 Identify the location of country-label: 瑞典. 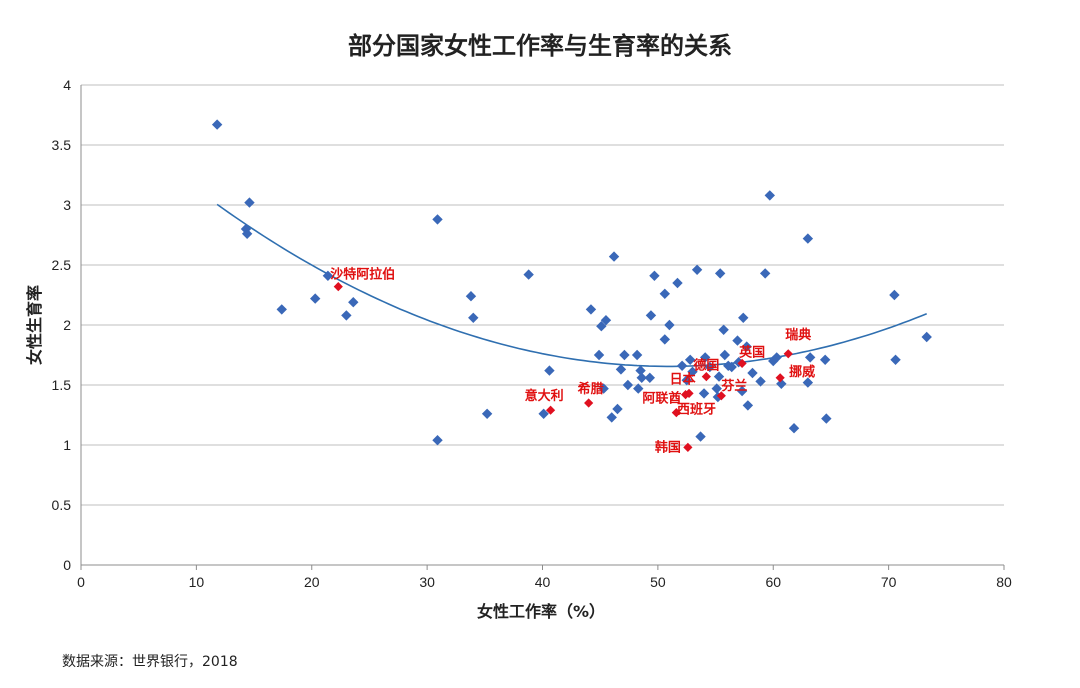
(798, 335).